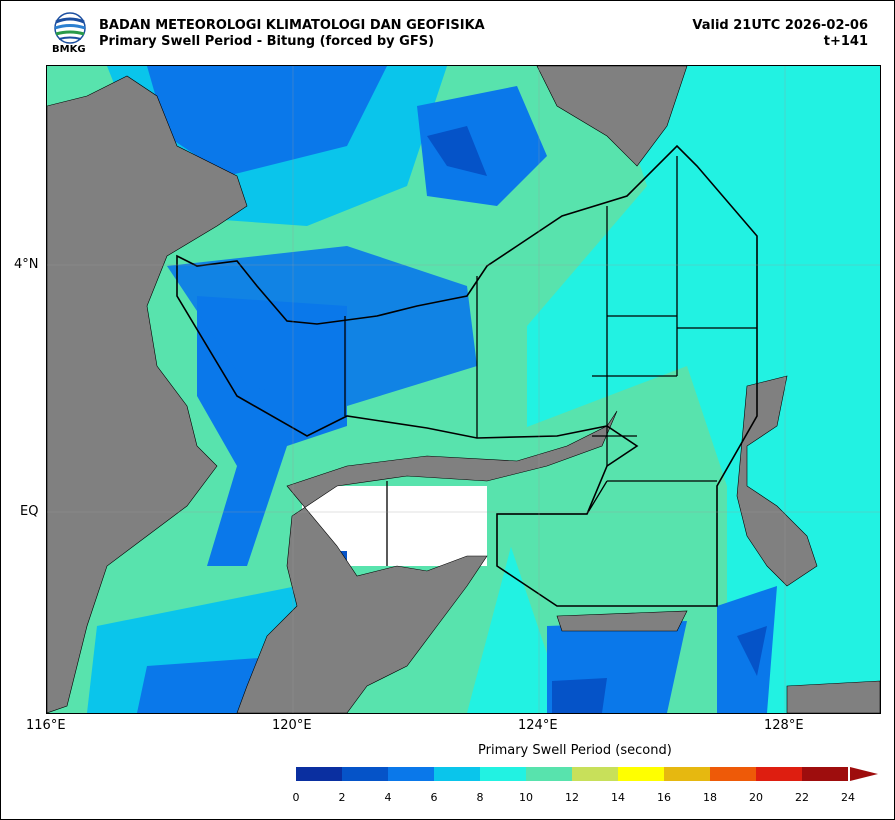 This screenshot has width=895, height=820. I want to click on ocean-period-2-4-north, so click(457, 151).